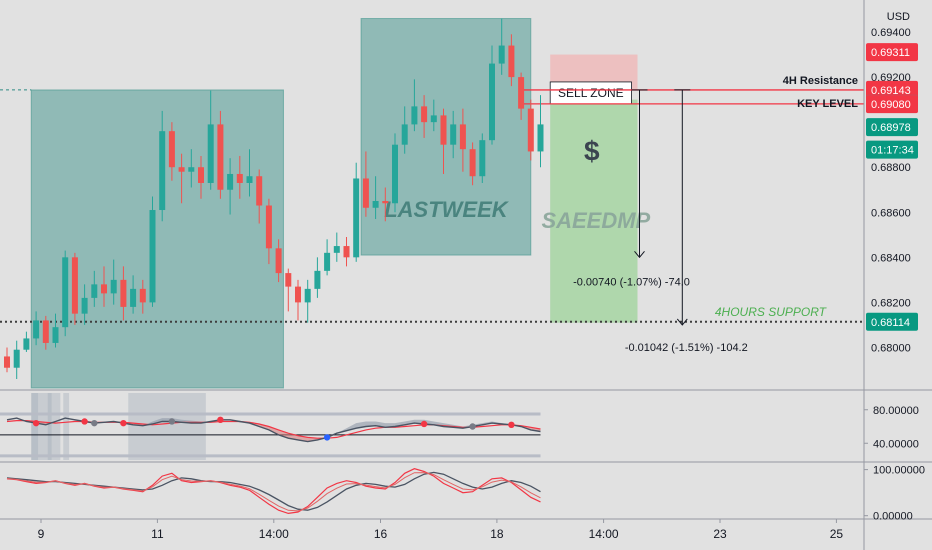  I want to click on price-tag-label: 0.68114, so click(890, 323).